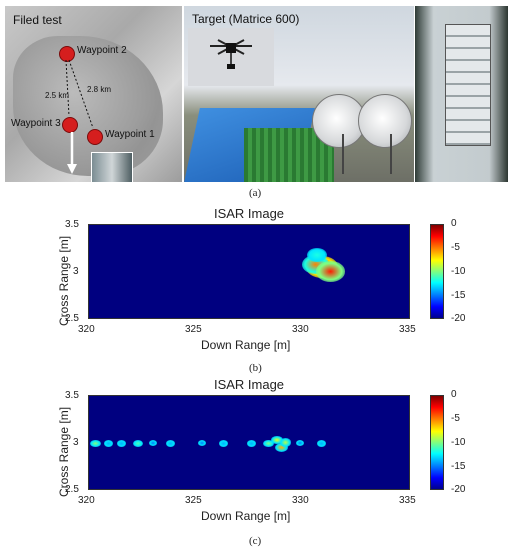 The height and width of the screenshot is (550, 511). I want to click on chart-c-xtick: 335, so click(407, 500).